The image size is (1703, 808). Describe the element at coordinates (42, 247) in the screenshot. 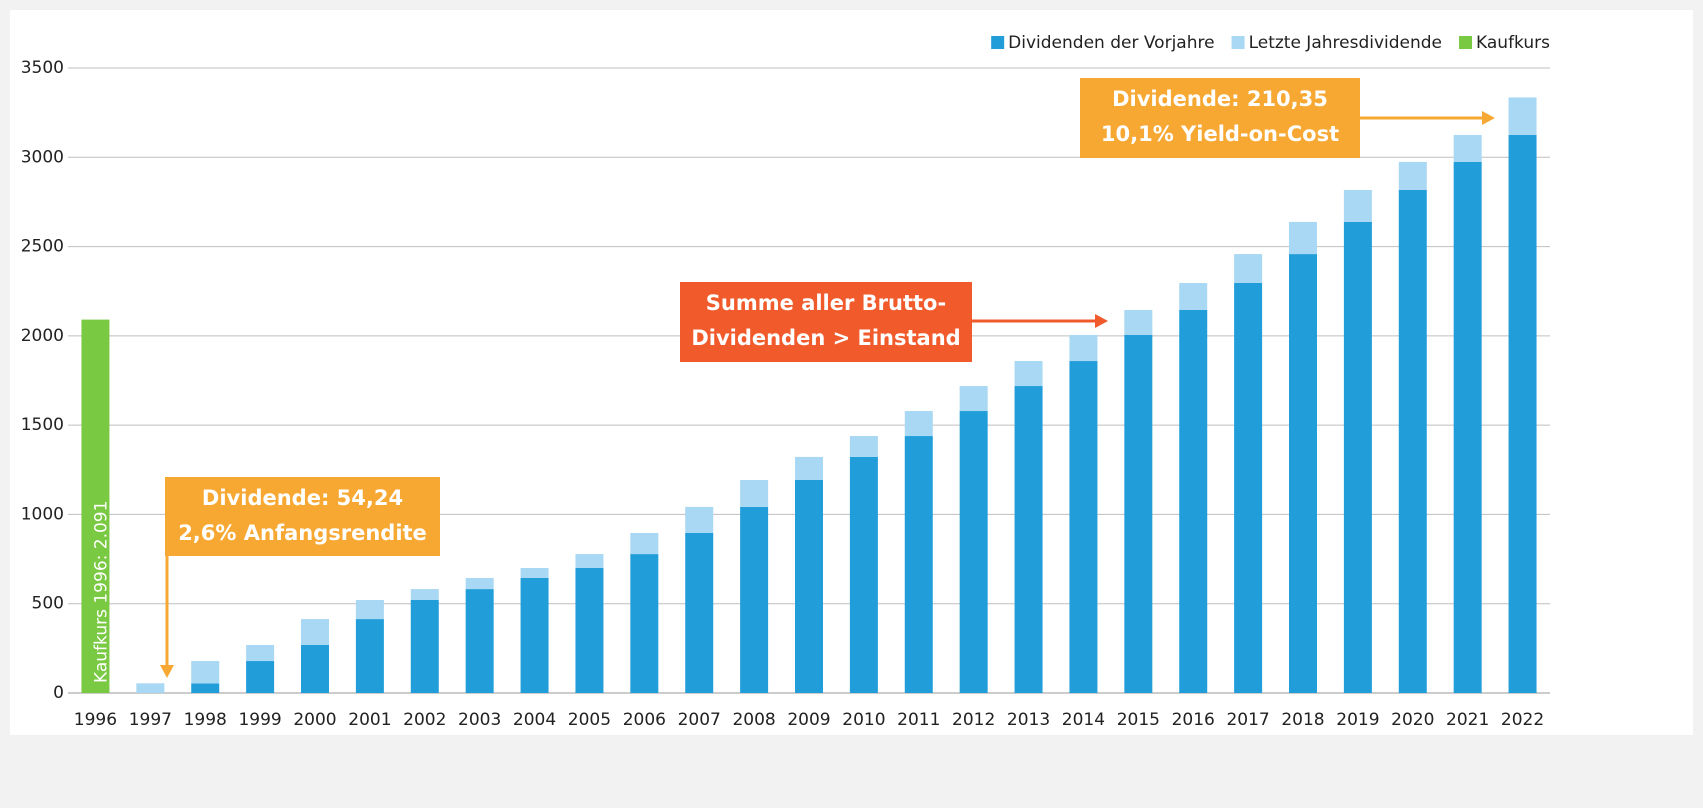

I see `y-tick-label: 2500` at that location.